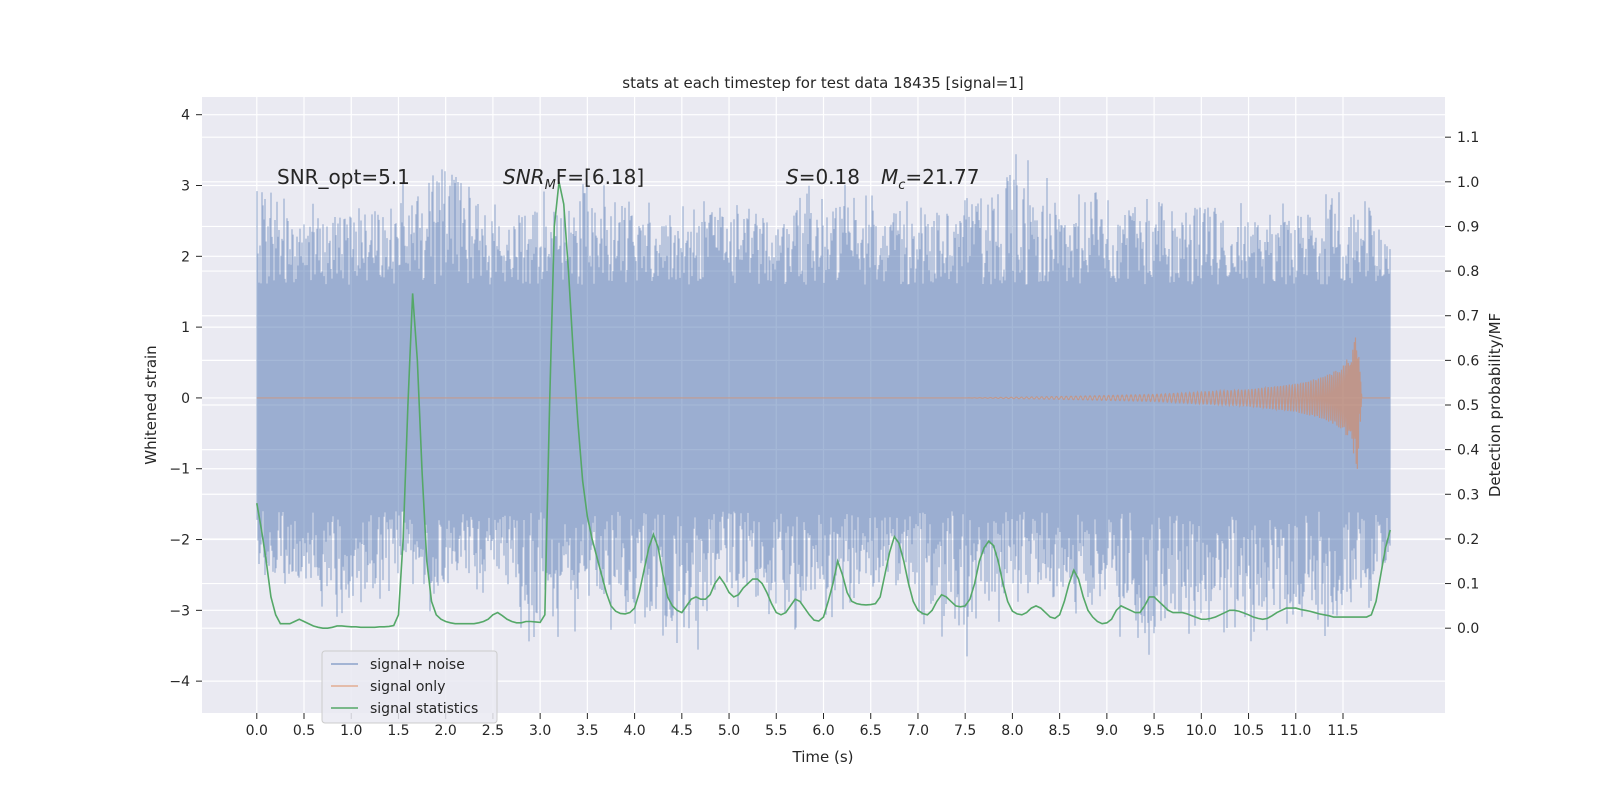 This screenshot has width=1600, height=800. What do you see at coordinates (871, 731) in the screenshot?
I see `x-tick-label: 6.5` at bounding box center [871, 731].